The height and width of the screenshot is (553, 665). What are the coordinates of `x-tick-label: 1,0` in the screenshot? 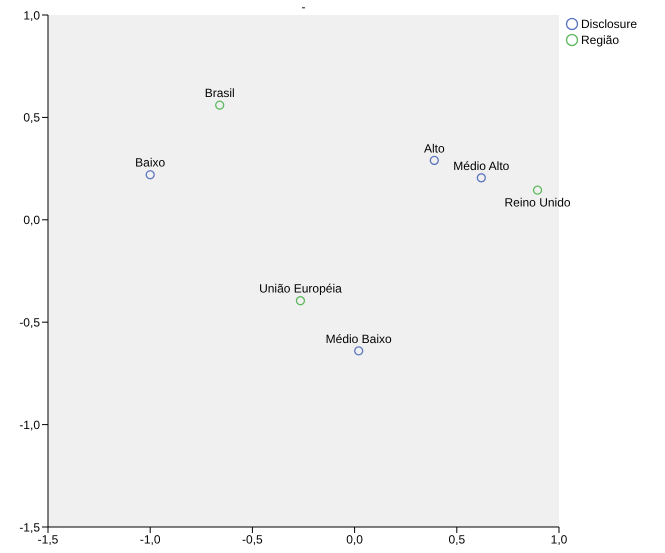 It's located at (559, 539).